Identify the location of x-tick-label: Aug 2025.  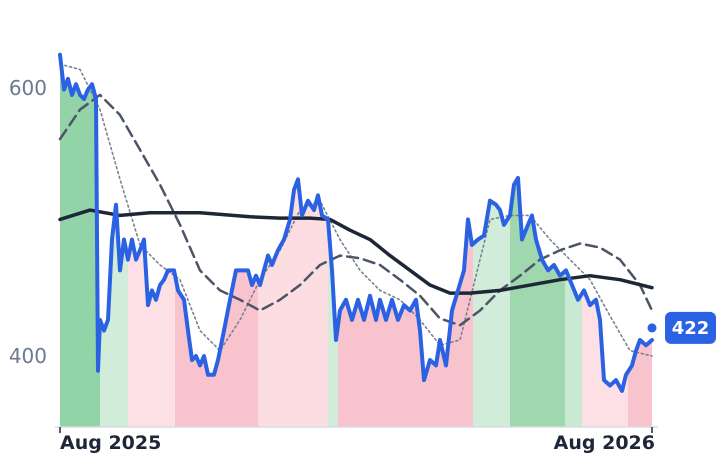
(110, 443).